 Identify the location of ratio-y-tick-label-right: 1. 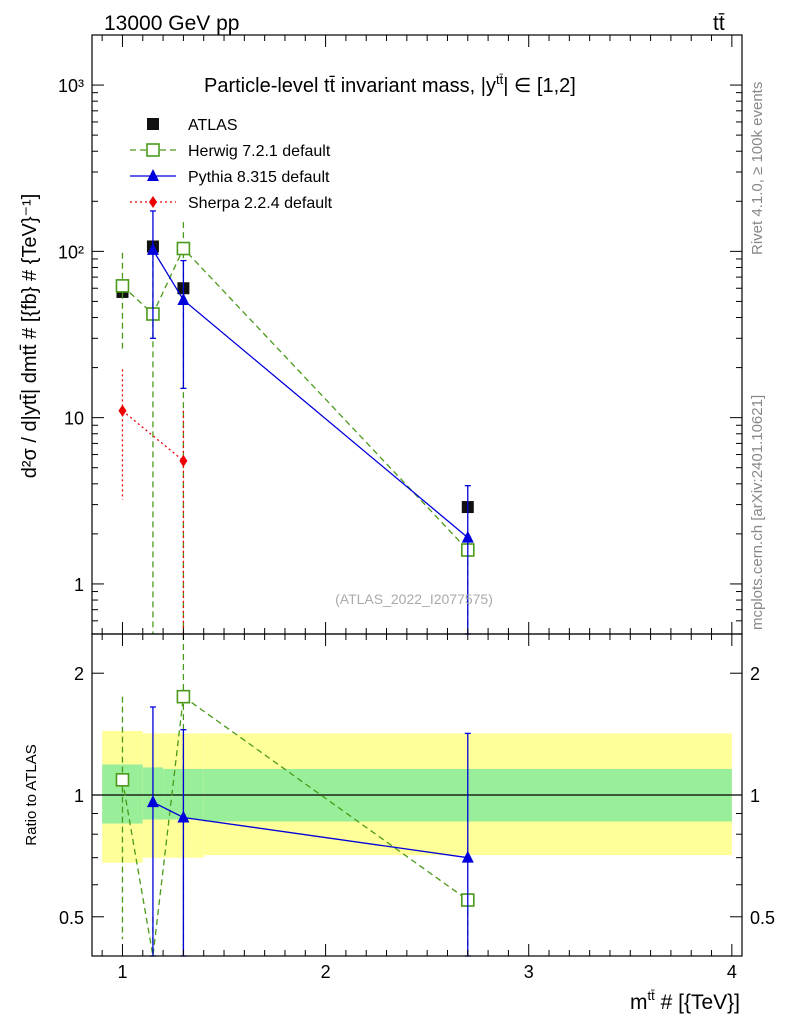
(755, 796).